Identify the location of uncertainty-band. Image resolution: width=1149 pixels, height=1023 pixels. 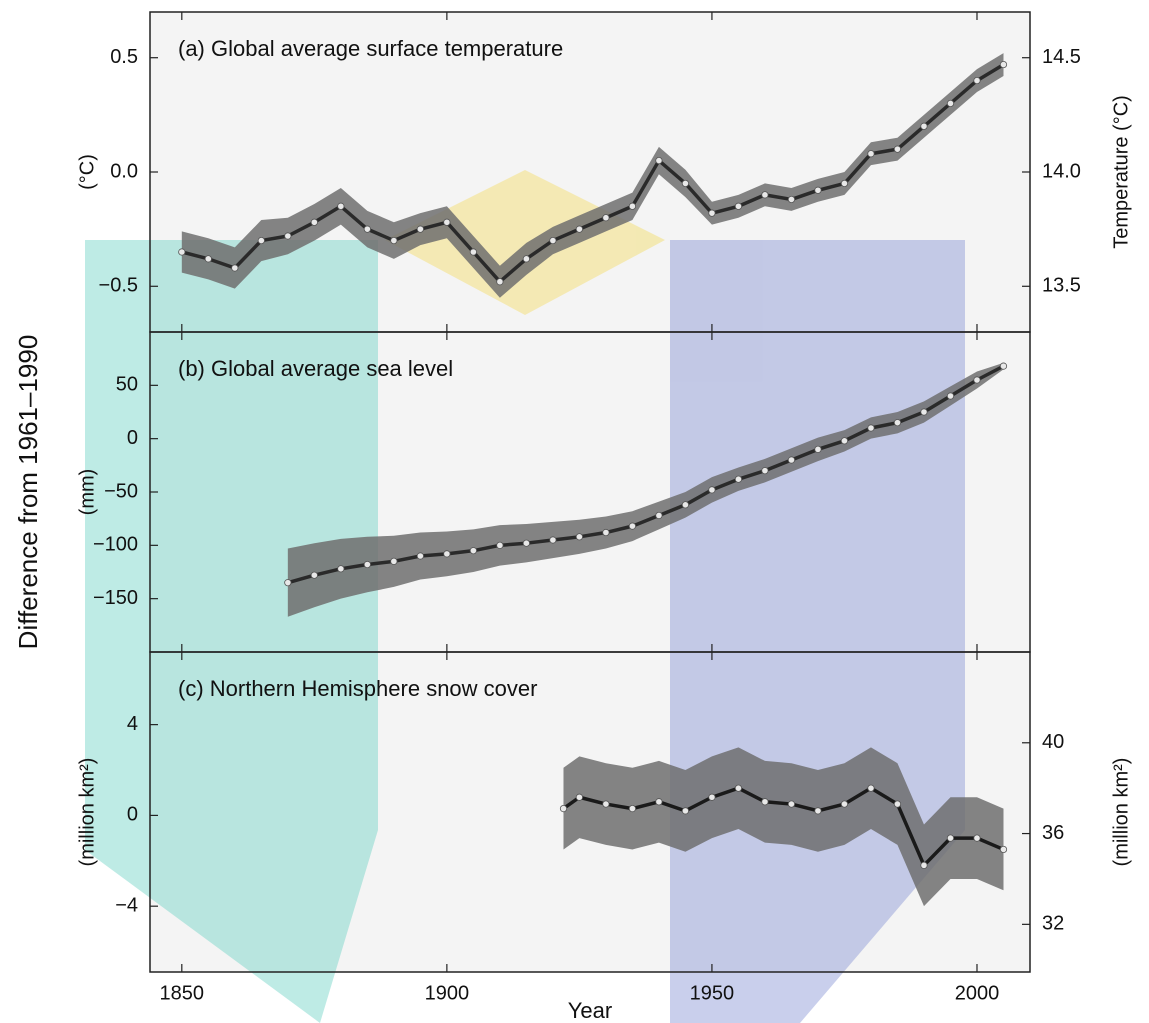
(783, 827).